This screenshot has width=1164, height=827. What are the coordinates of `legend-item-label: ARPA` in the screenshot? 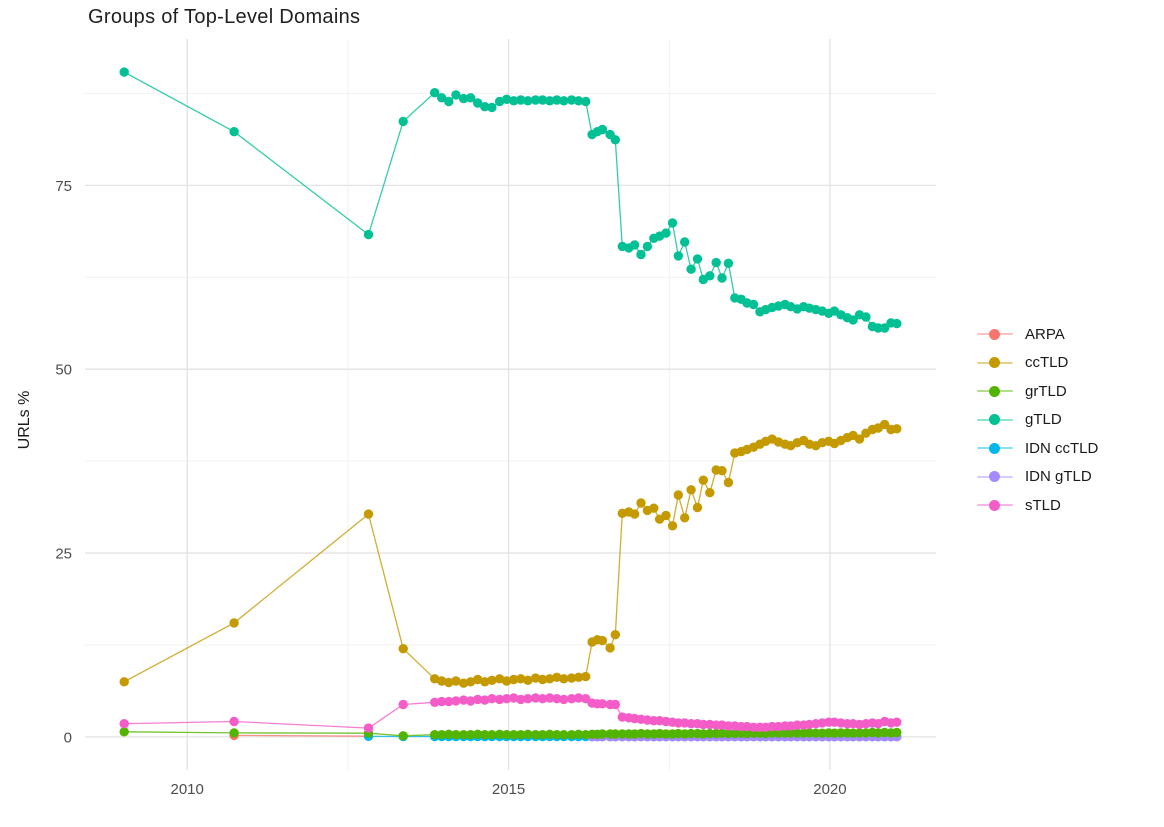 It's located at (1045, 334).